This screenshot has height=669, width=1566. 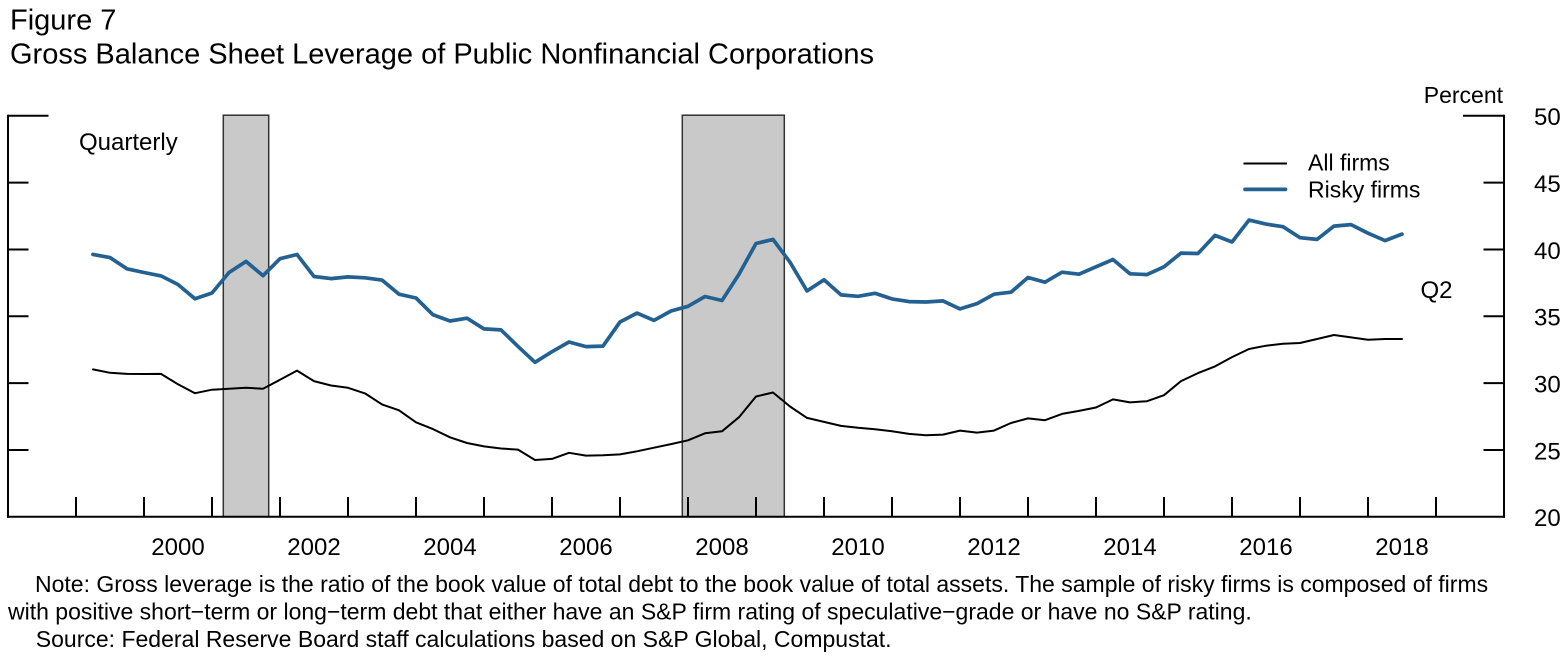 I want to click on svg-text: Percent, so click(x=1464, y=95).